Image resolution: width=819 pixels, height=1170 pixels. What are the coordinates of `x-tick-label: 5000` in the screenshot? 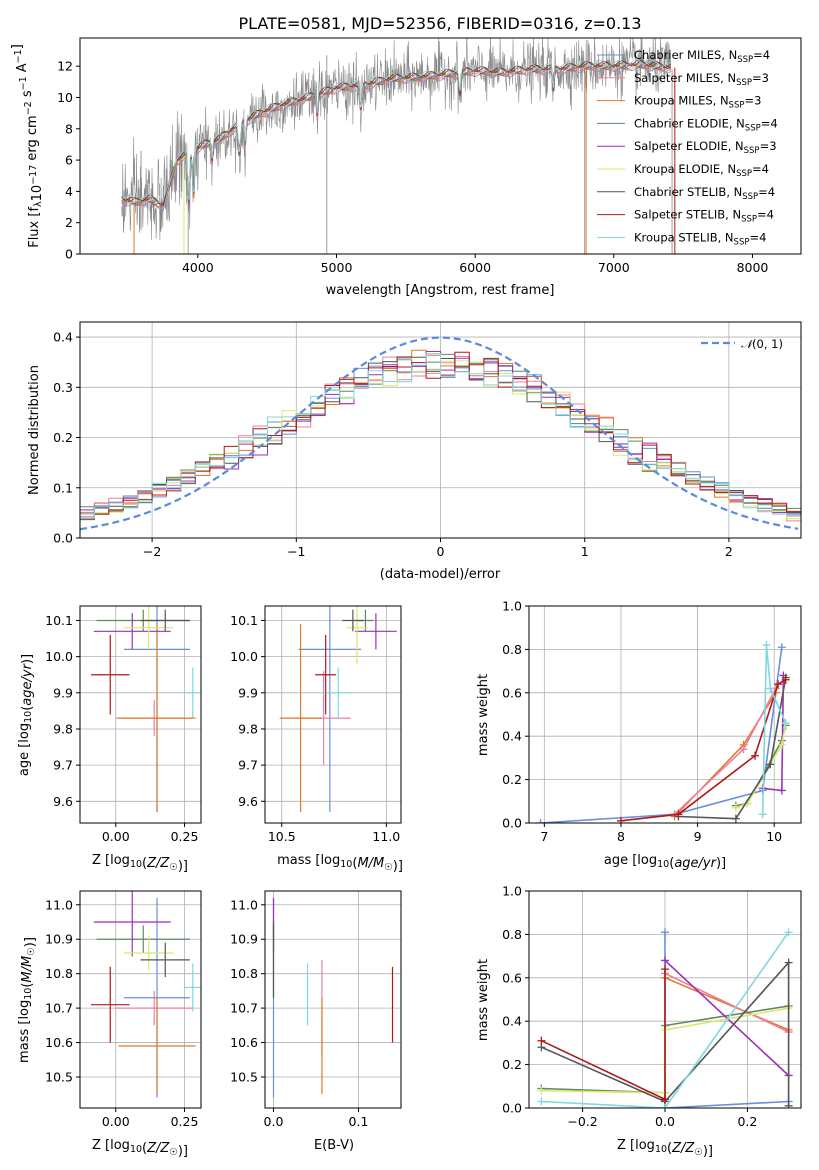 It's located at (337, 267).